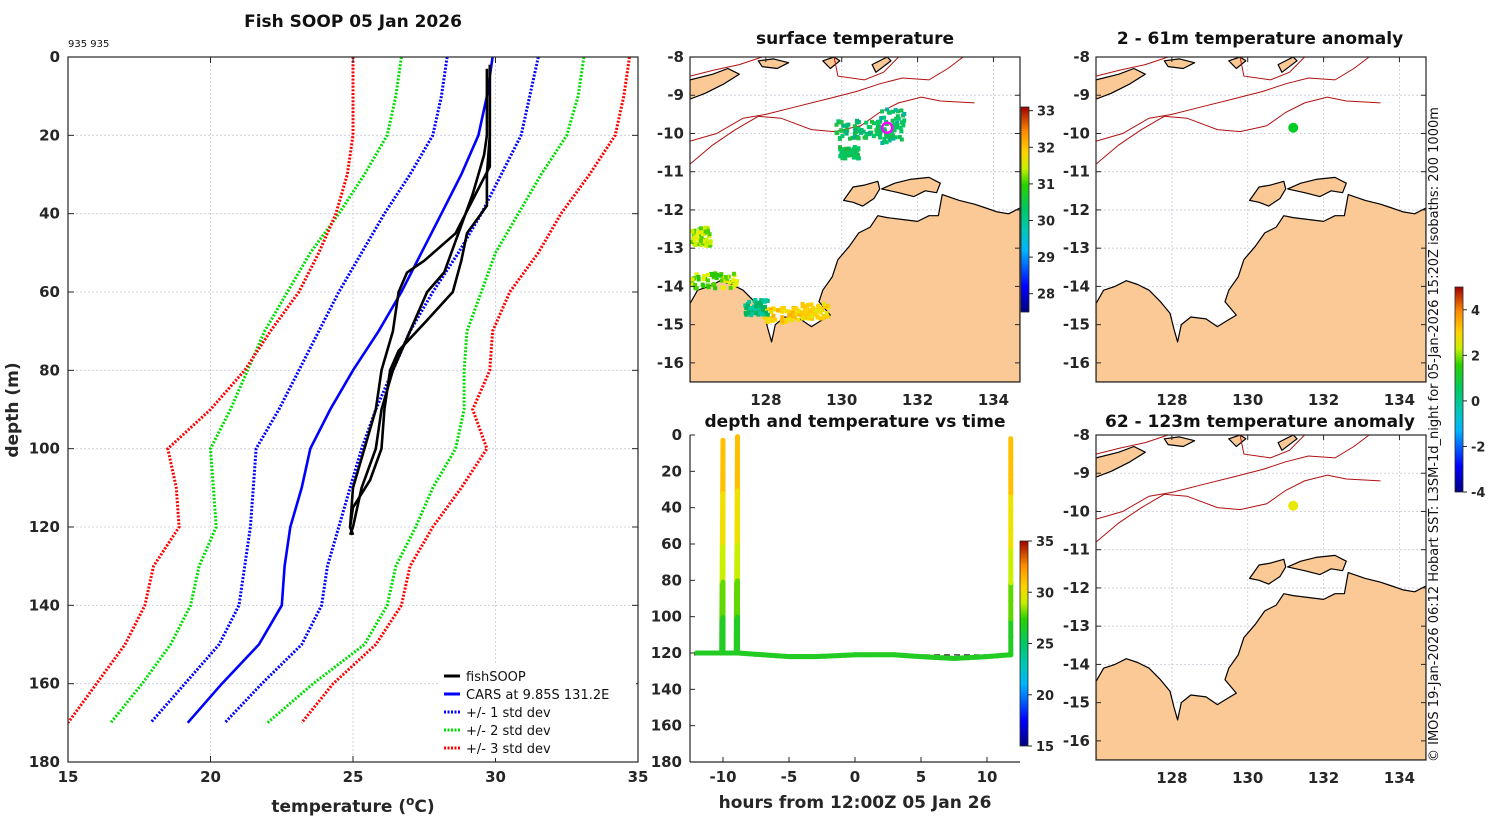  I want to click on isobath-line, so click(832, 130).